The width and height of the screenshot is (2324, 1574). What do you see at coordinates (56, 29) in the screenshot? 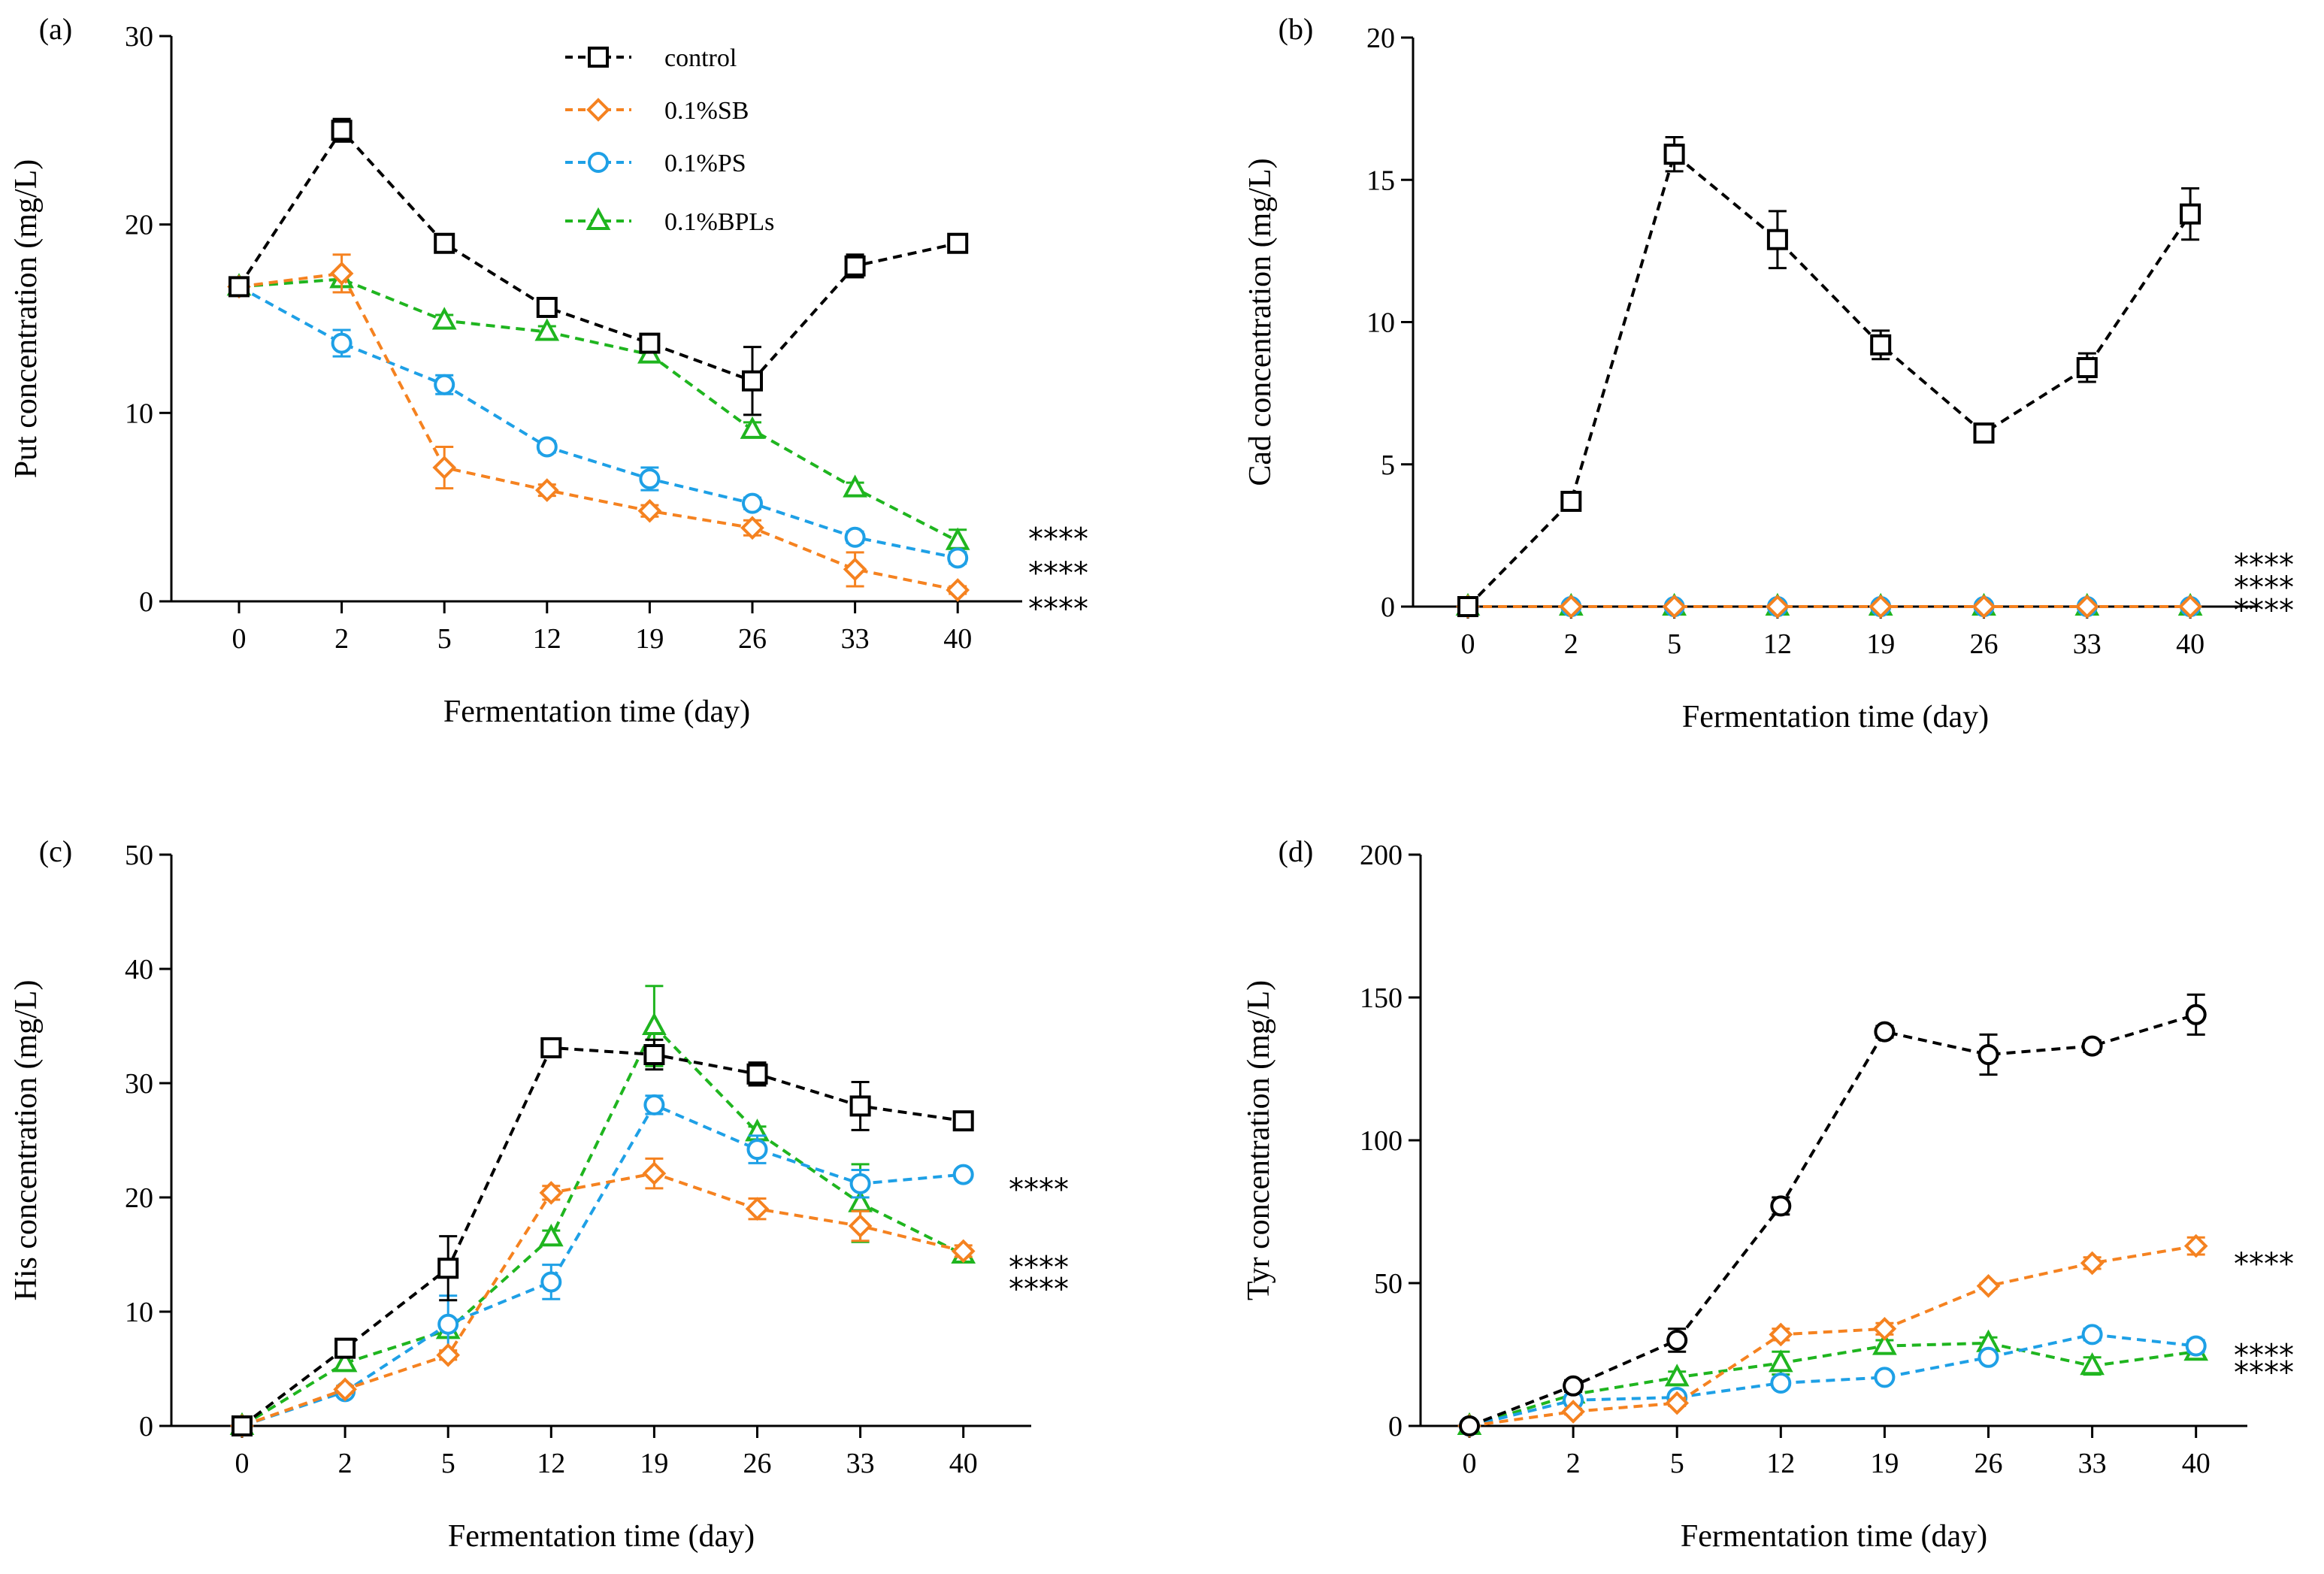
I see `panel-label: (a)` at bounding box center [56, 29].